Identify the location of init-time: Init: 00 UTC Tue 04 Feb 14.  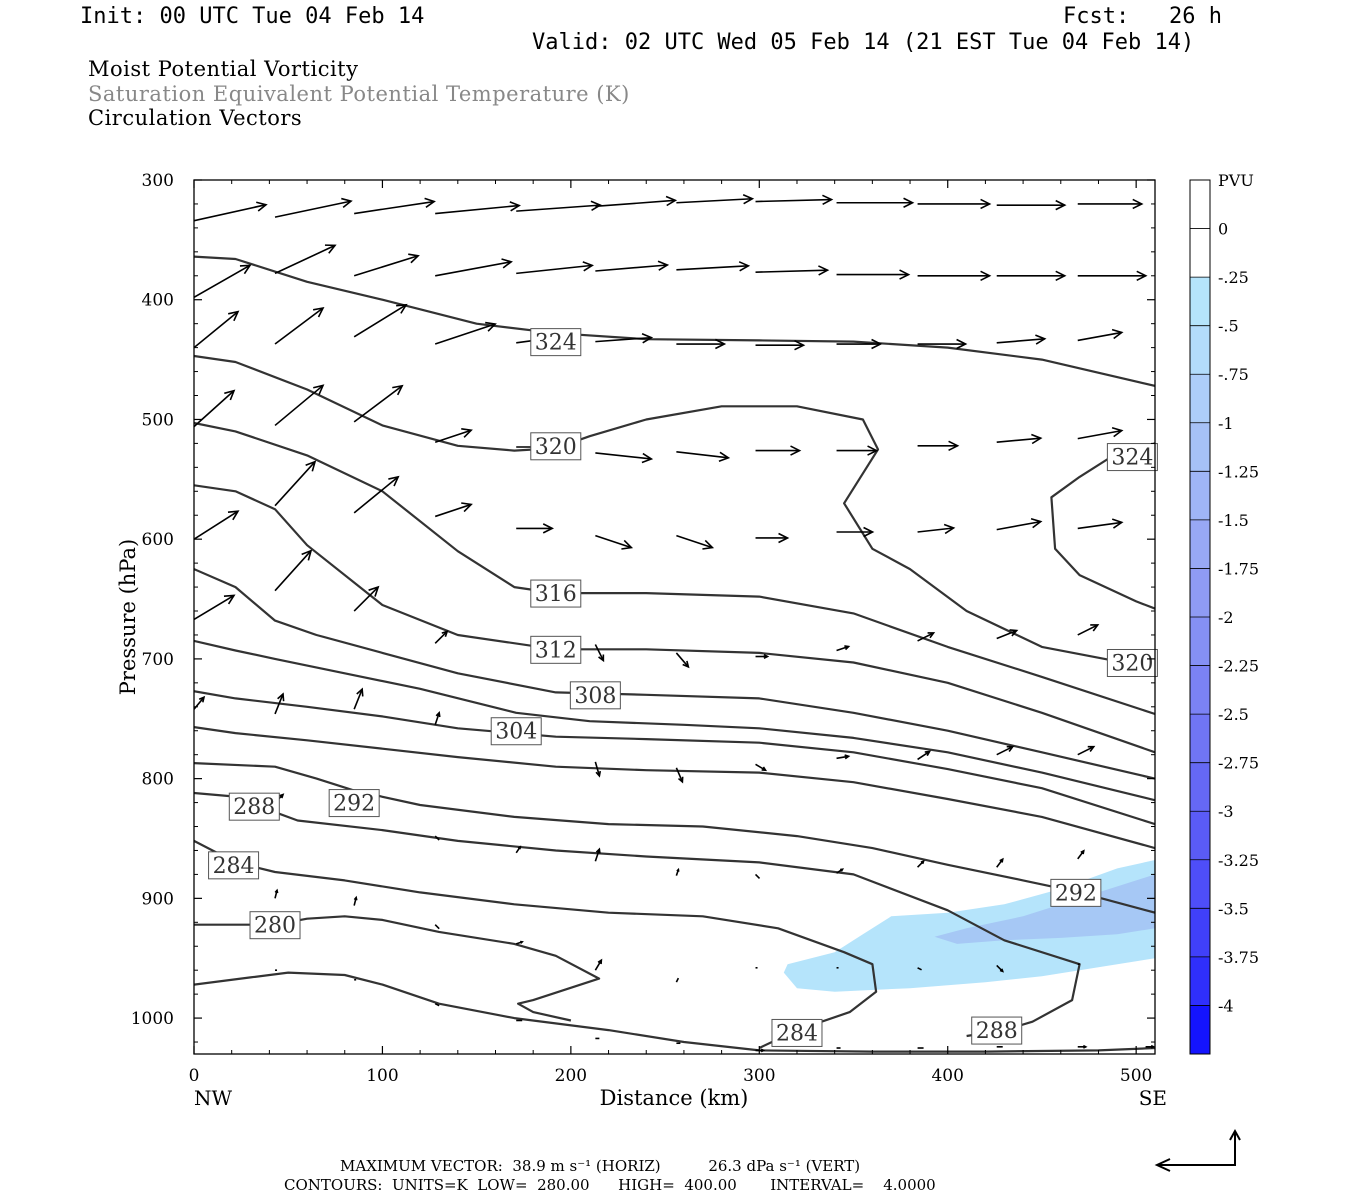
(252, 16).